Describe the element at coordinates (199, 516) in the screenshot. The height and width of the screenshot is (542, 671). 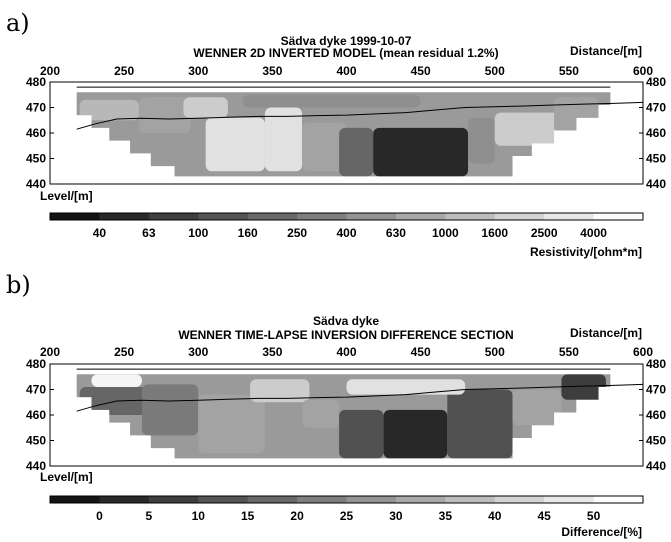
I see `colorbar-tick-label: 10` at that location.